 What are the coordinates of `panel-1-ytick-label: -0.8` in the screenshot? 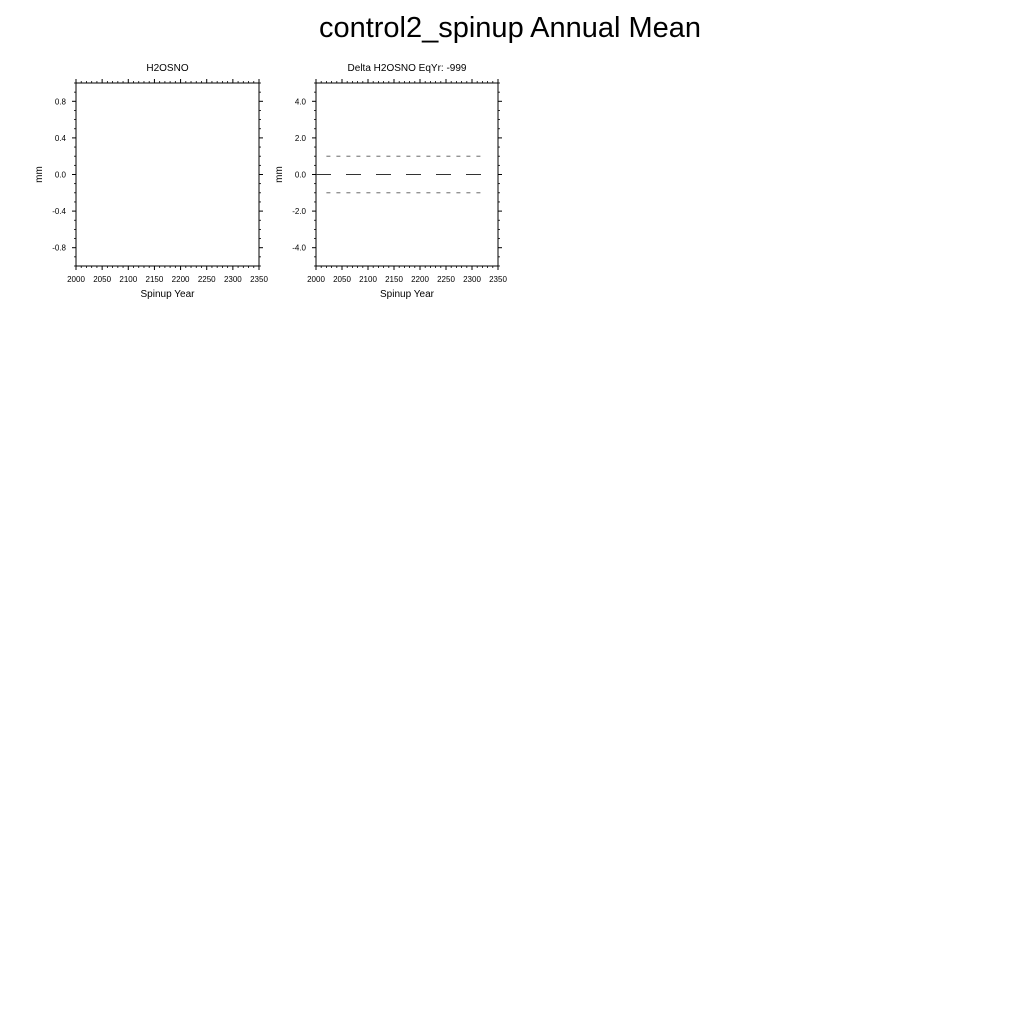 It's located at (59, 248).